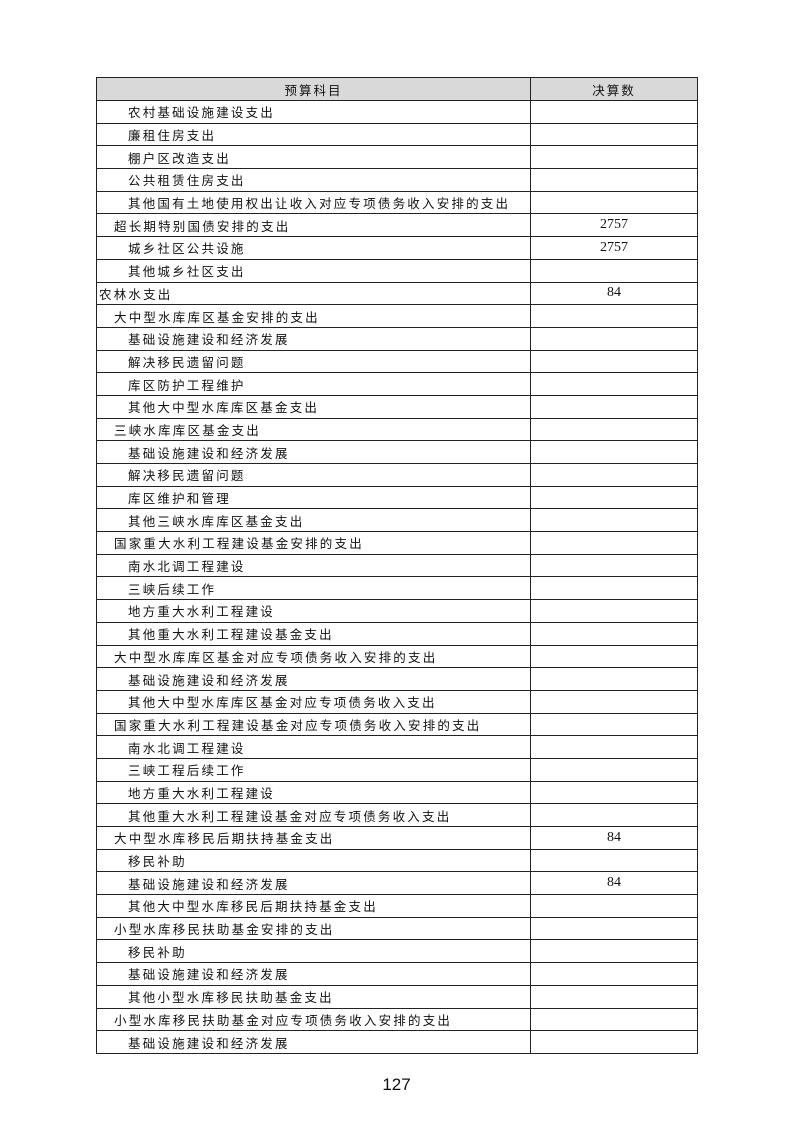 This screenshot has height=1122, width=793. I want to click on table-row: 三峡水库库区基金支出, so click(397, 429).